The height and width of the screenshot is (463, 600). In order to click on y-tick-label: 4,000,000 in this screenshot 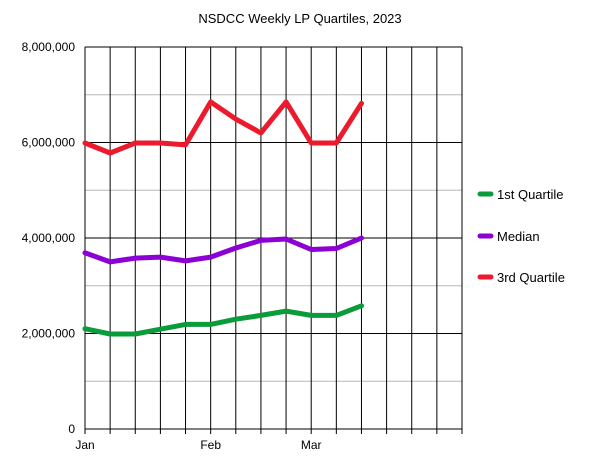, I will do `click(49, 238)`.